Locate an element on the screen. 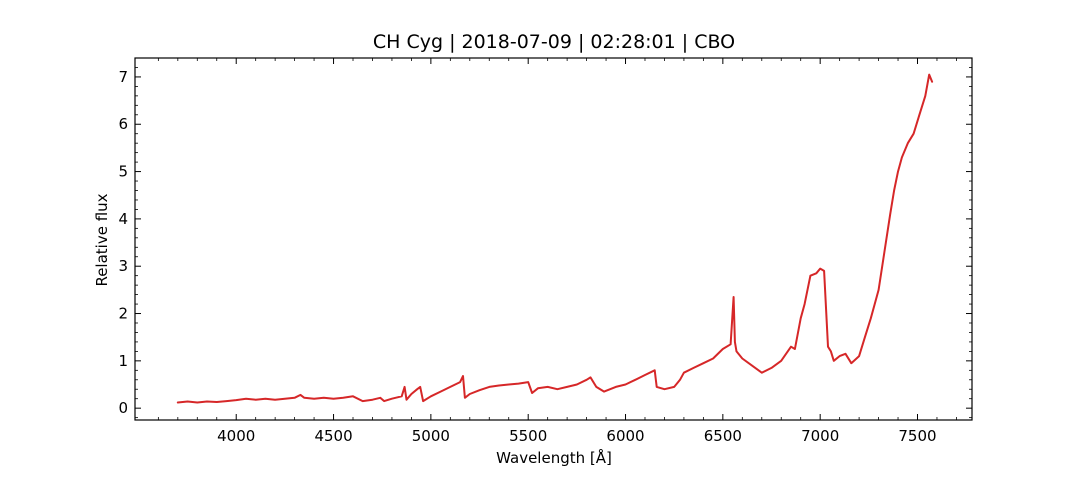 The width and height of the screenshot is (1080, 480). x-tick-label: 5500 is located at coordinates (528, 436).